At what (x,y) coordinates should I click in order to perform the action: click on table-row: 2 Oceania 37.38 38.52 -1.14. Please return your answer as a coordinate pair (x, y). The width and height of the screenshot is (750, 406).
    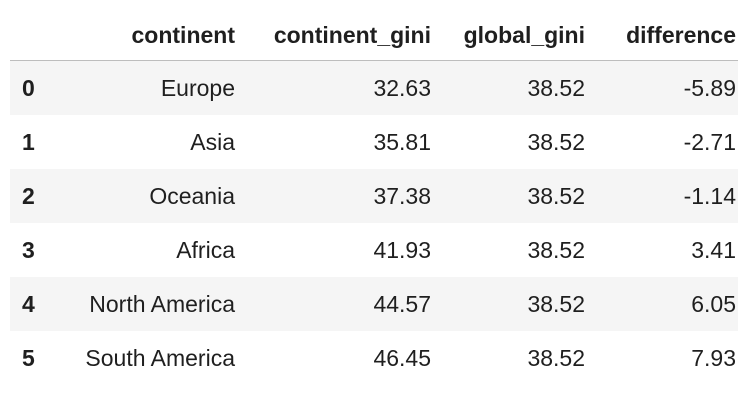
    Looking at the image, I should click on (374, 196).